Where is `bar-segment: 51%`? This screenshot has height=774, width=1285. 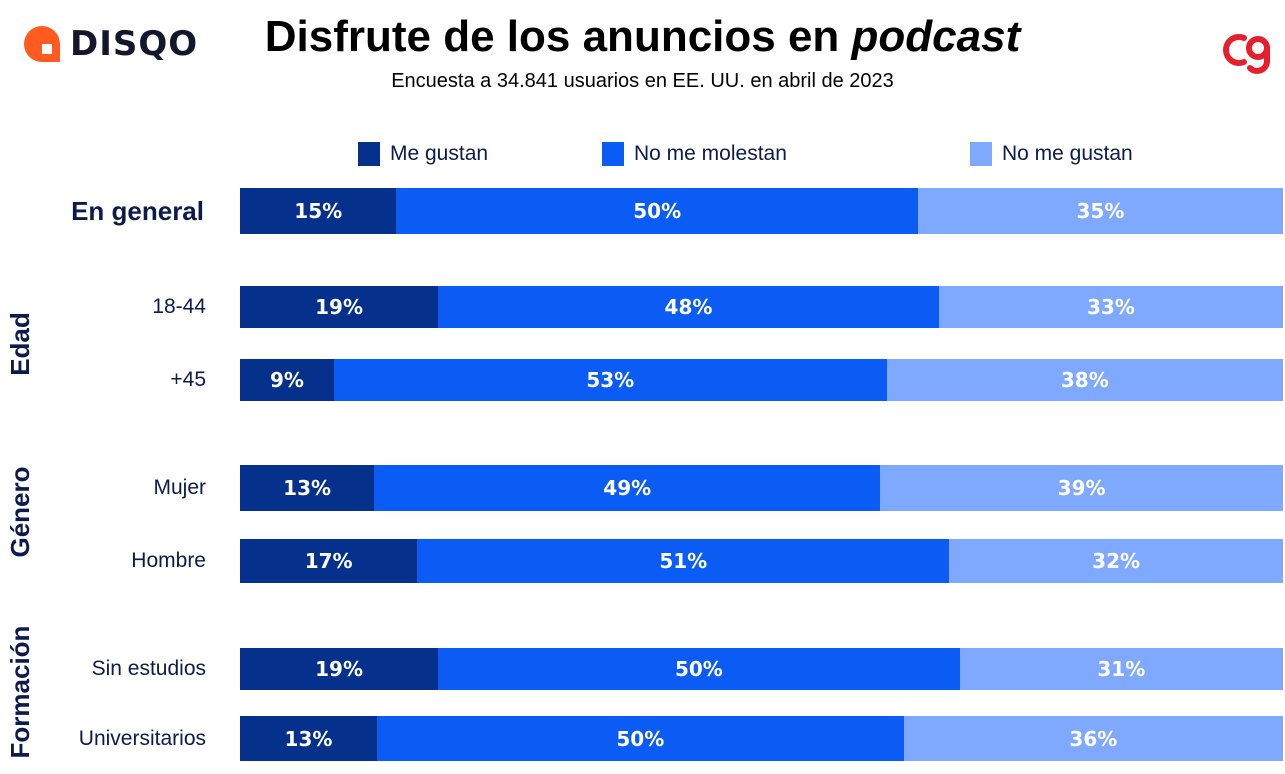 bar-segment: 51% is located at coordinates (683, 561).